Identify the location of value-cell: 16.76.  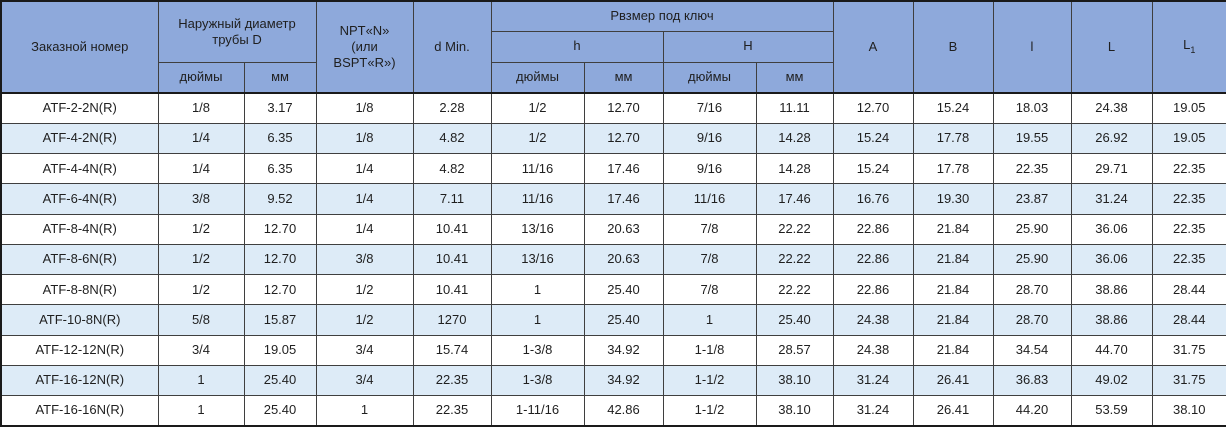
(873, 199).